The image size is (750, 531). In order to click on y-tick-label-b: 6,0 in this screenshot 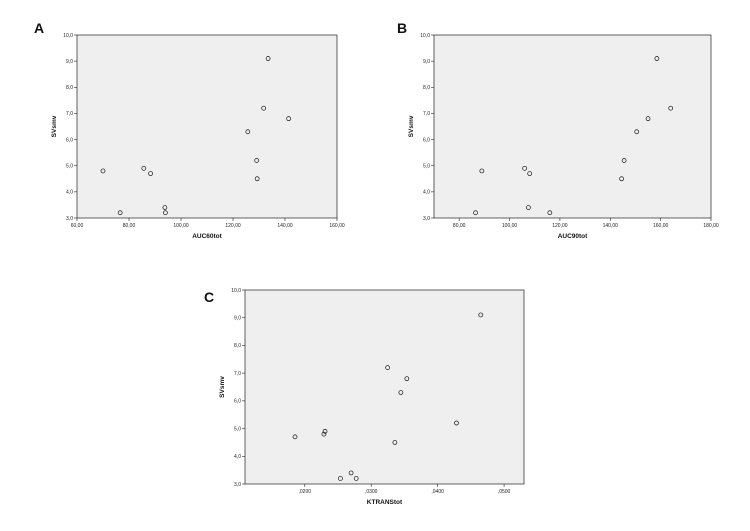, I will do `click(426, 140)`.